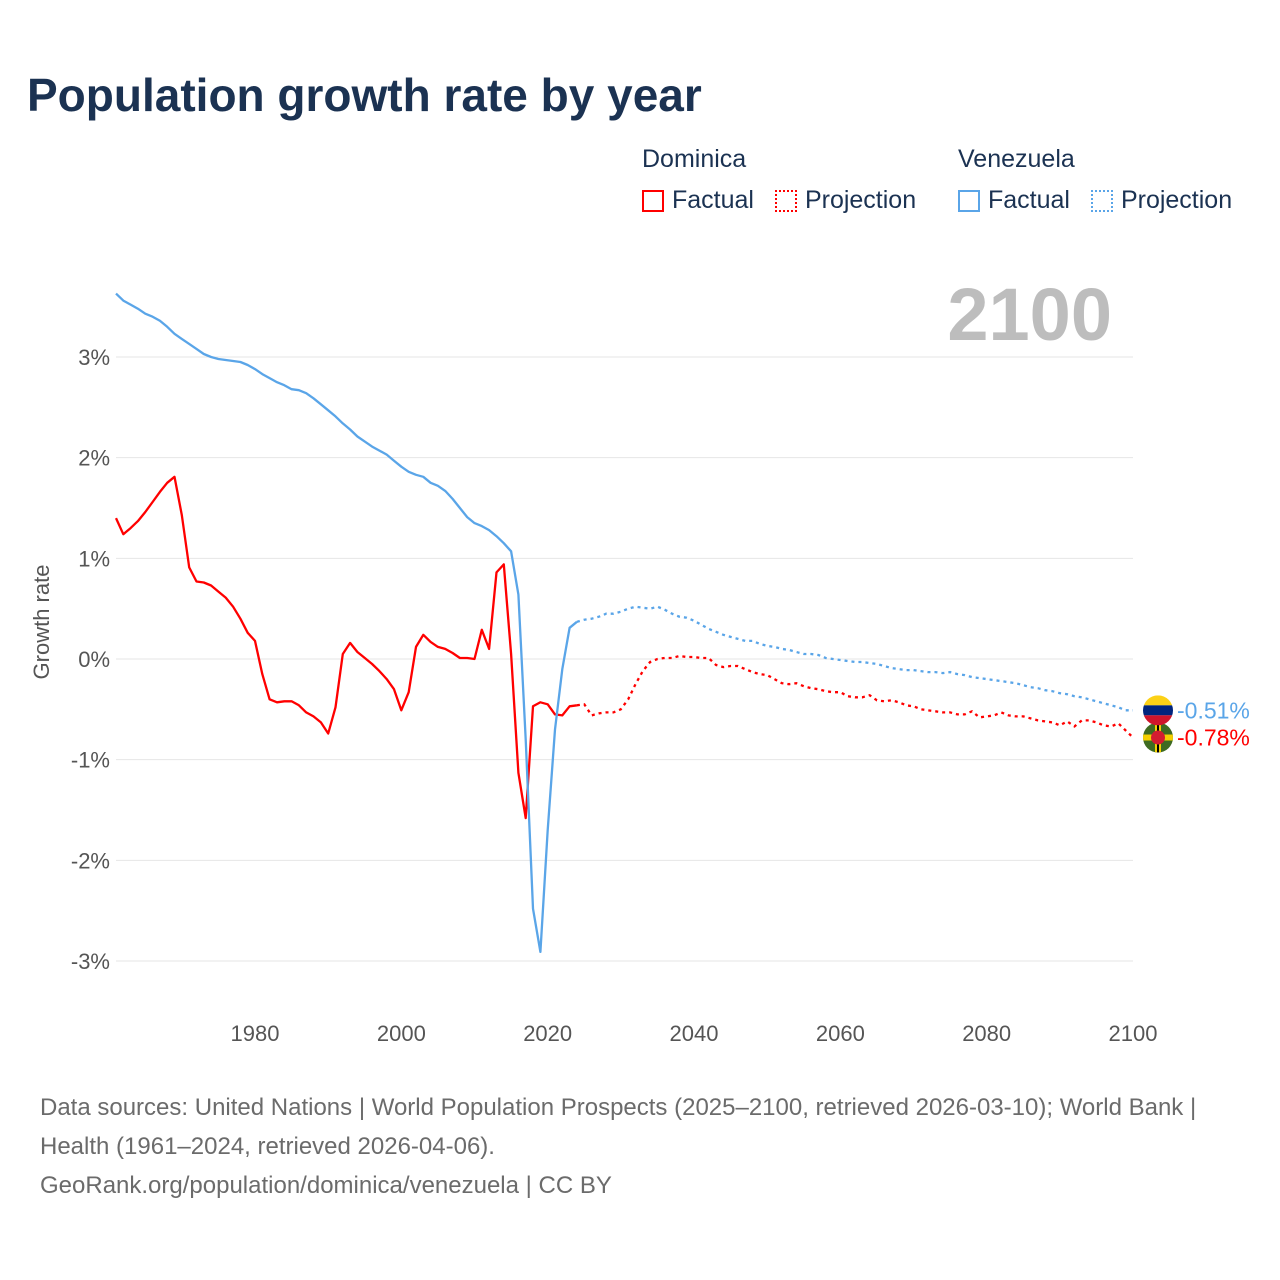 The height and width of the screenshot is (1280, 1280). What do you see at coordinates (401, 1033) in the screenshot?
I see `x-tick-label: 2000` at bounding box center [401, 1033].